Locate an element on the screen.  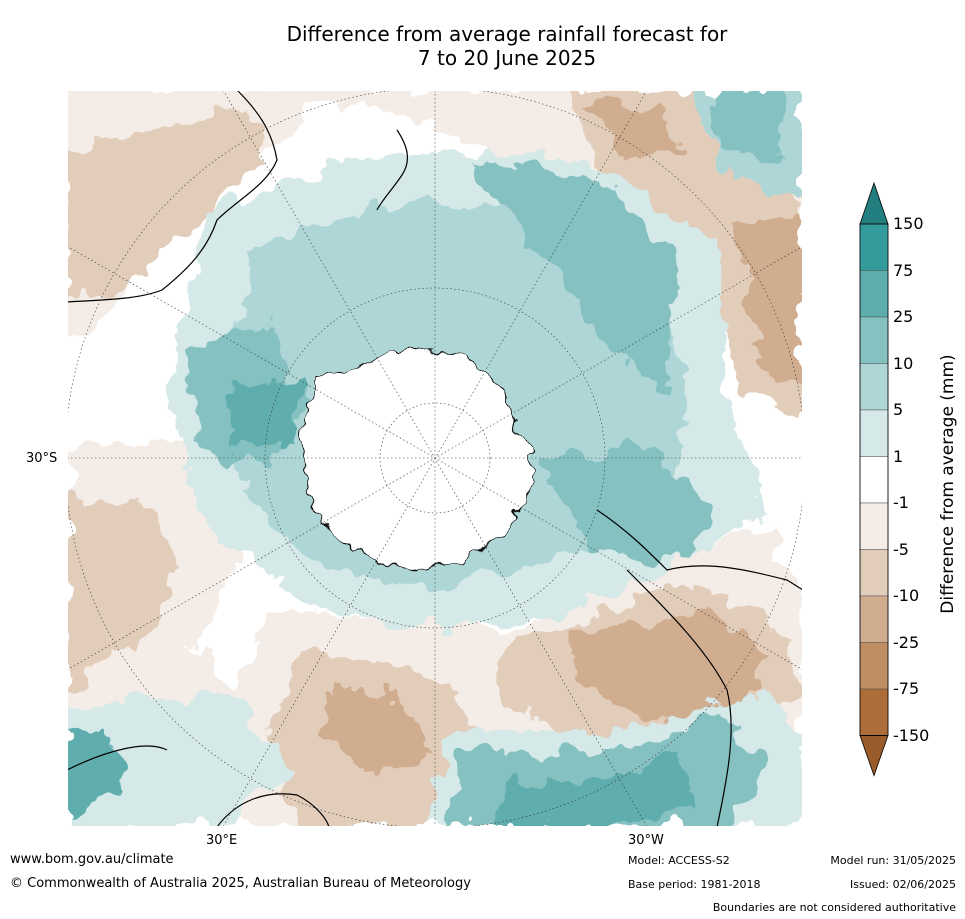
title-line-2: 7 to 20 June 2025 is located at coordinates (507, 58).